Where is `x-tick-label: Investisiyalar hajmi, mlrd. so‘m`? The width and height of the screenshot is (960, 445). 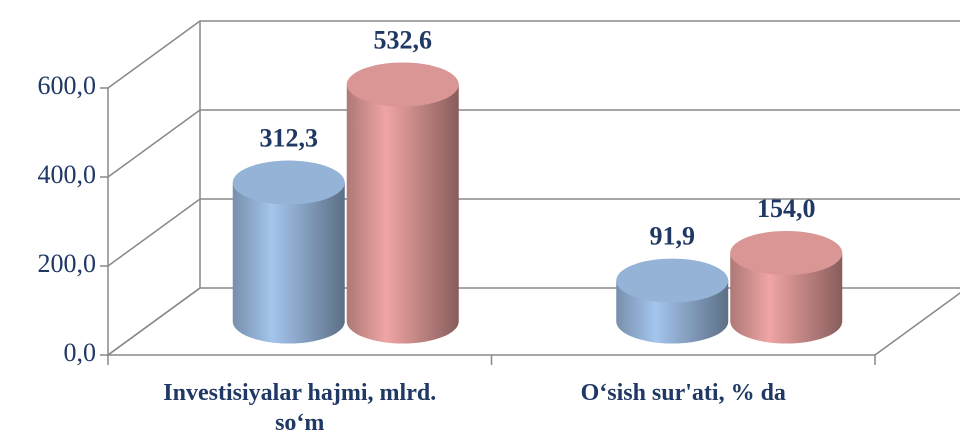
x-tick-label: Investisiyalar hajmi, mlrd. so‘m is located at coordinates (300, 408).